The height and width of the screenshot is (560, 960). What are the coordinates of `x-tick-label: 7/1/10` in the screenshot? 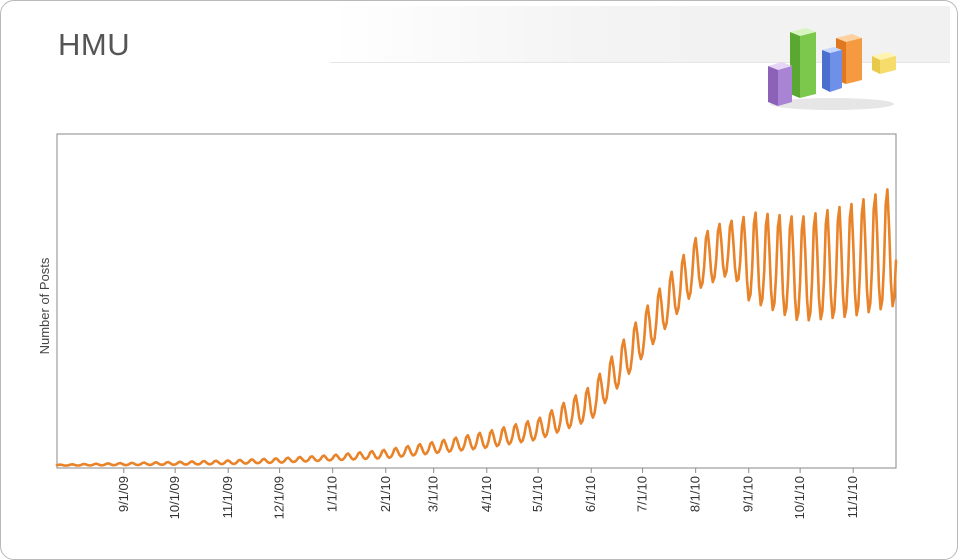 It's located at (642, 494).